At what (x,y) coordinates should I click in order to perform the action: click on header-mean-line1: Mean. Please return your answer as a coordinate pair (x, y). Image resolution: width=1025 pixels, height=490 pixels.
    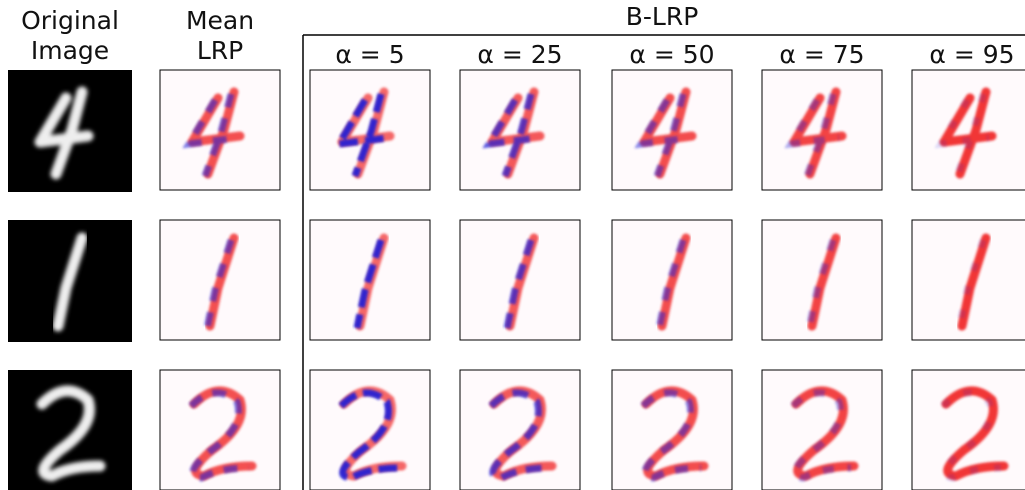
    Looking at the image, I should click on (220, 20).